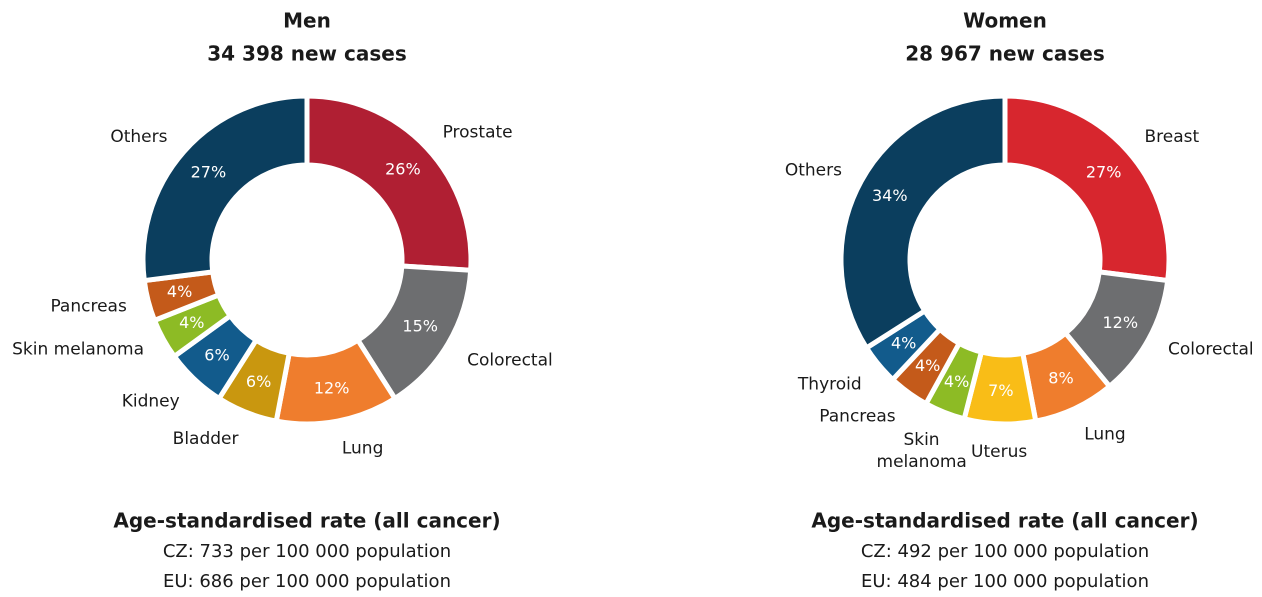 The height and width of the screenshot is (597, 1262). I want to click on value-label: 15%, so click(420, 325).